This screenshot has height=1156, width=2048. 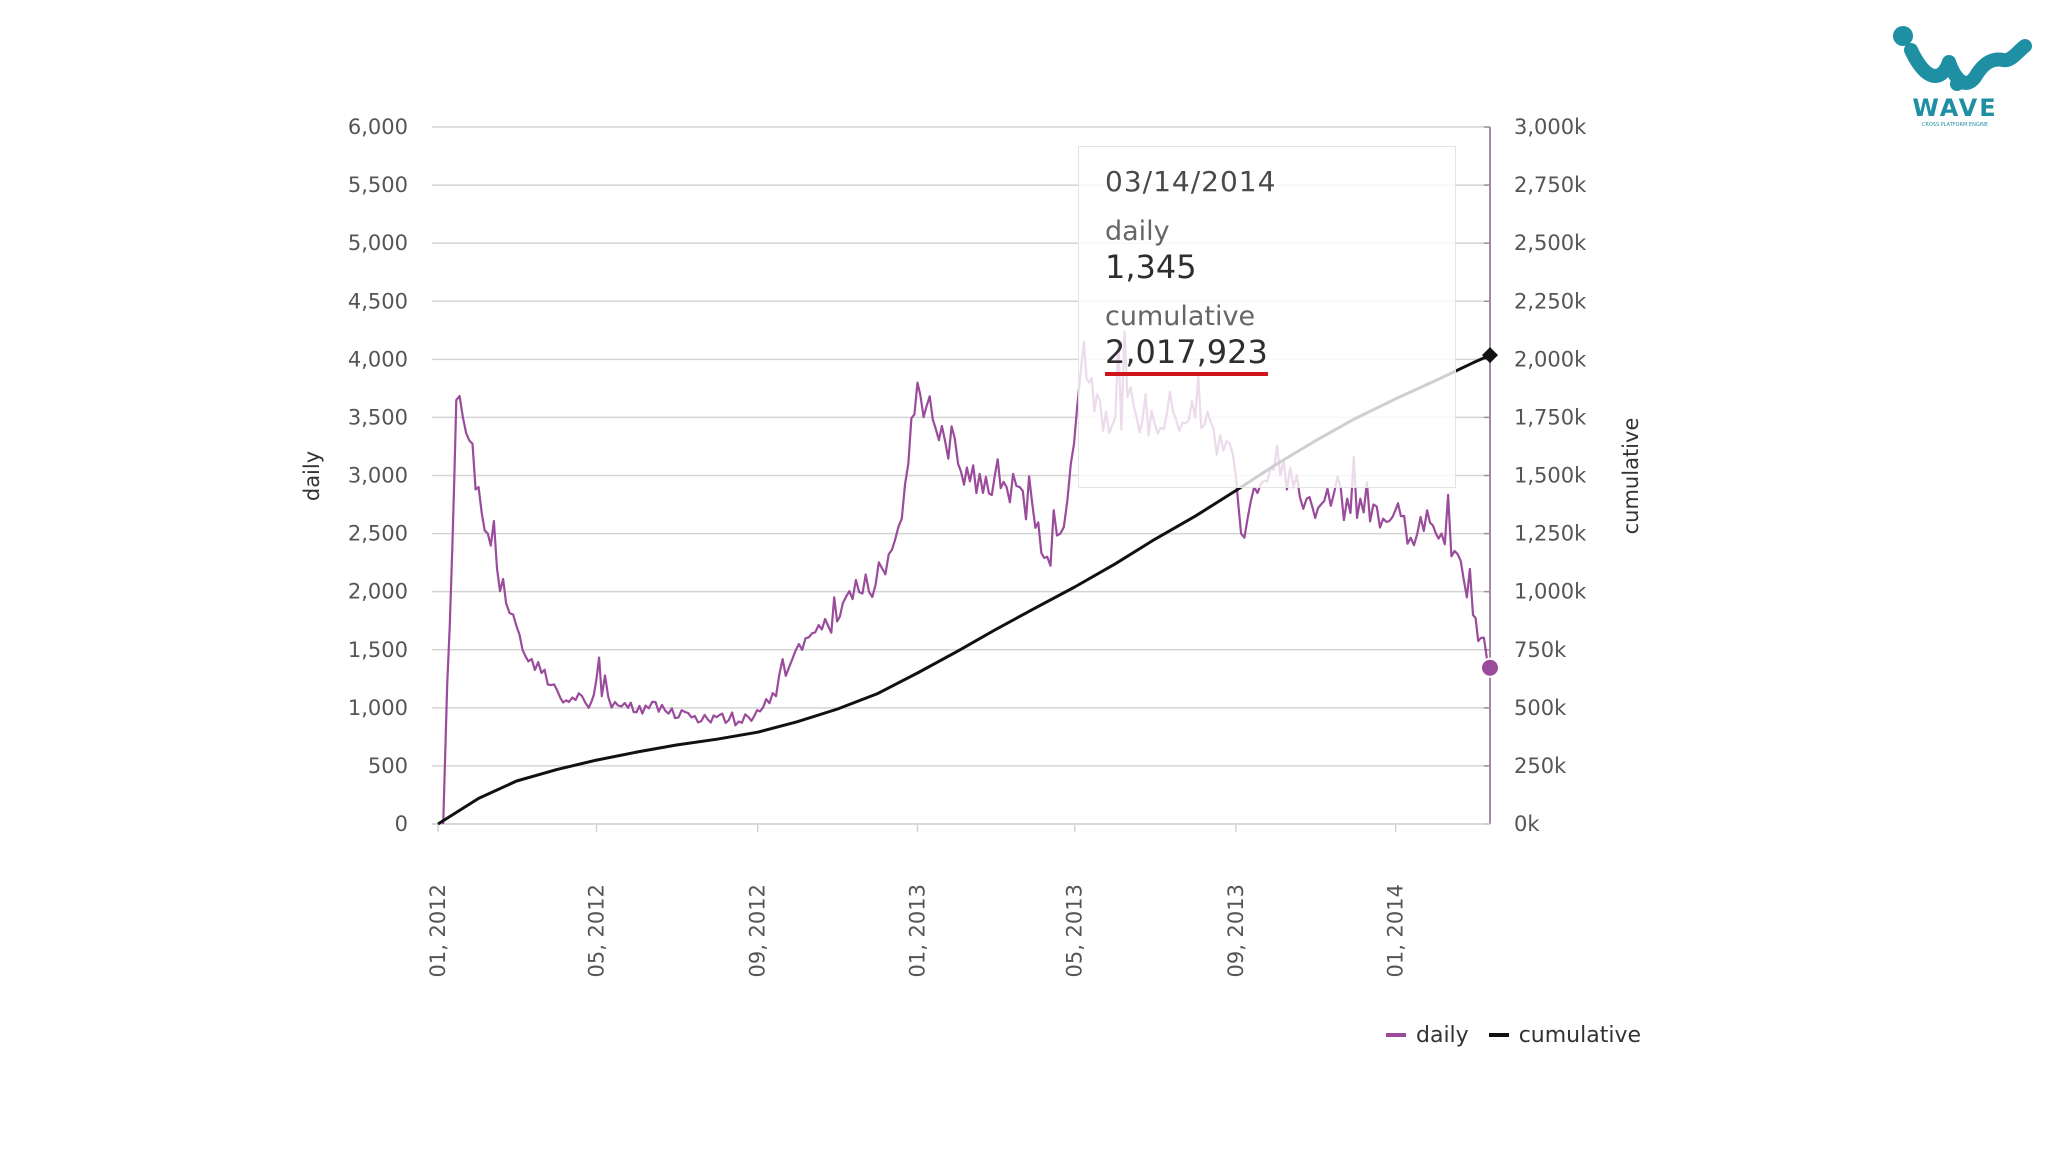 What do you see at coordinates (378, 650) in the screenshot?
I see `y-tick-label-left: 1,500` at bounding box center [378, 650].